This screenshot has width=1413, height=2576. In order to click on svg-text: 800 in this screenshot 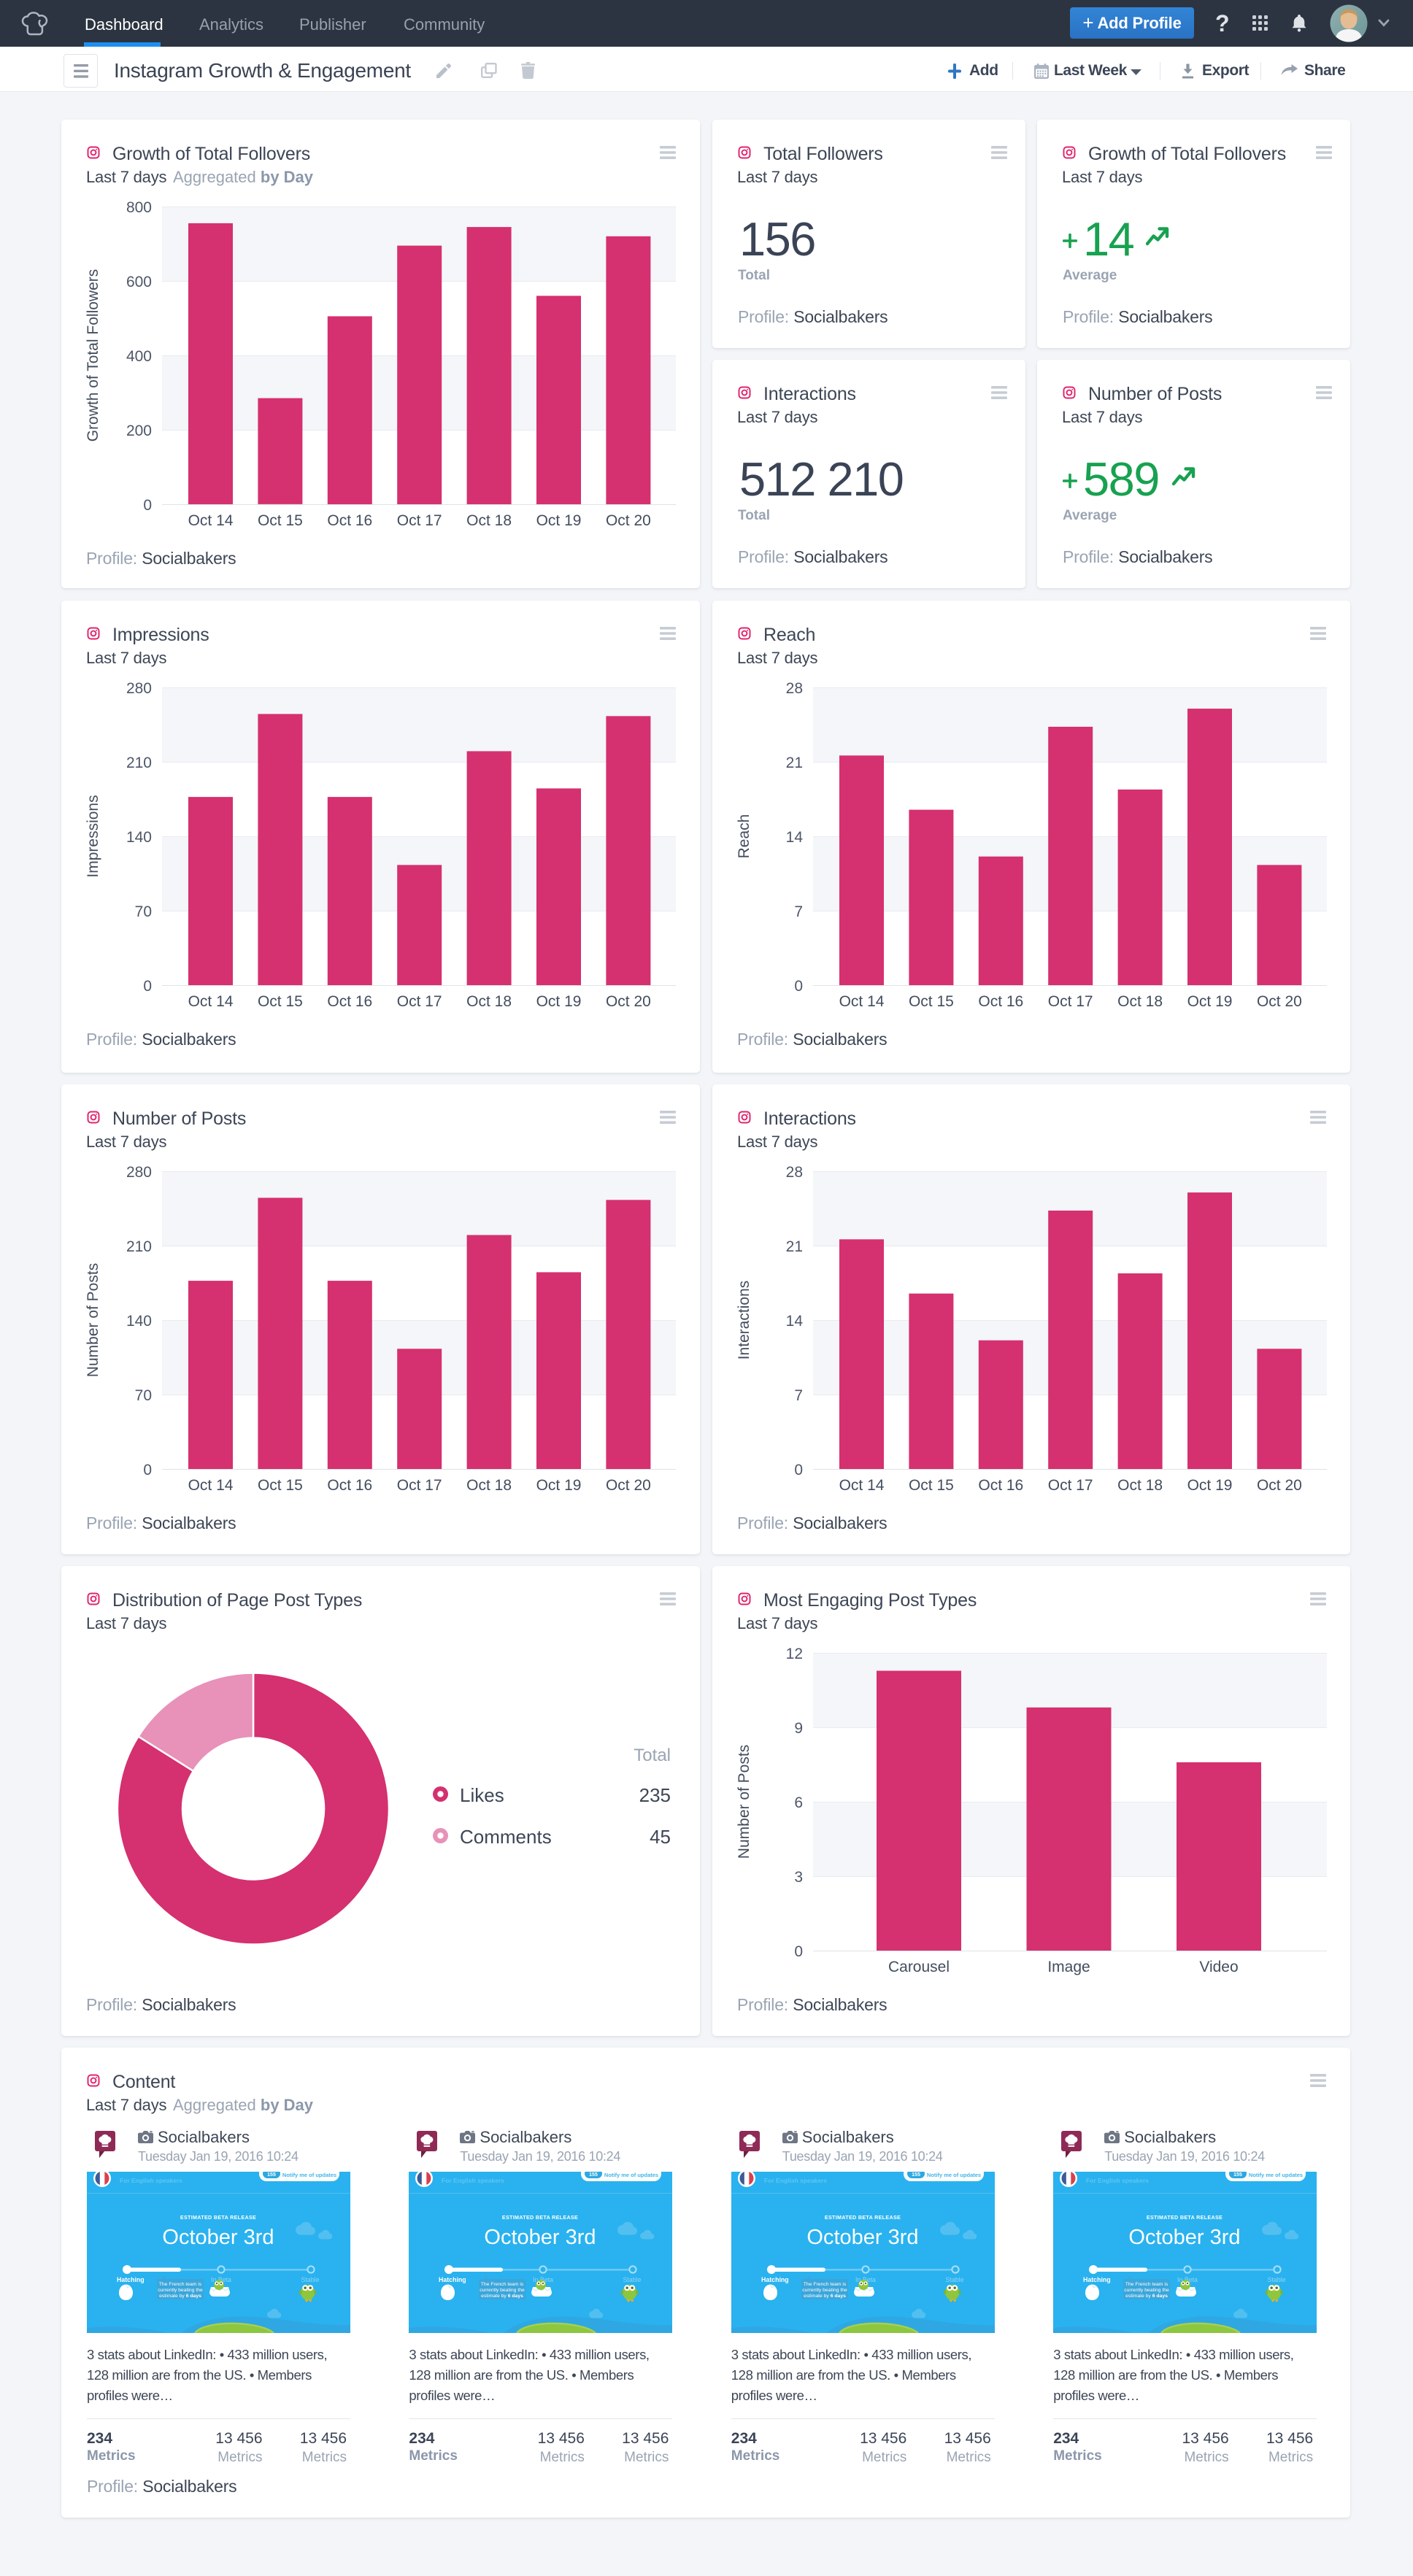, I will do `click(139, 208)`.